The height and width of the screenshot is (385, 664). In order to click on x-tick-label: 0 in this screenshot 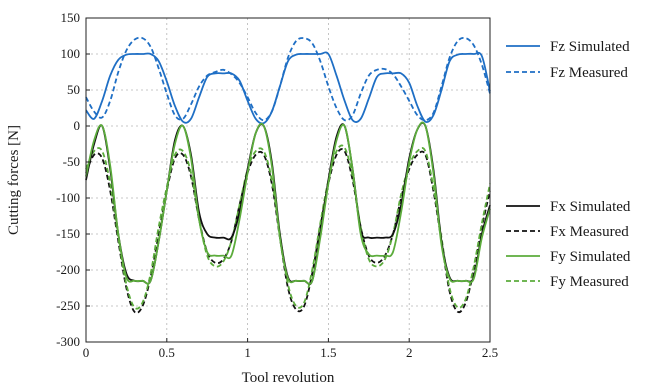, I will do `click(86, 352)`.